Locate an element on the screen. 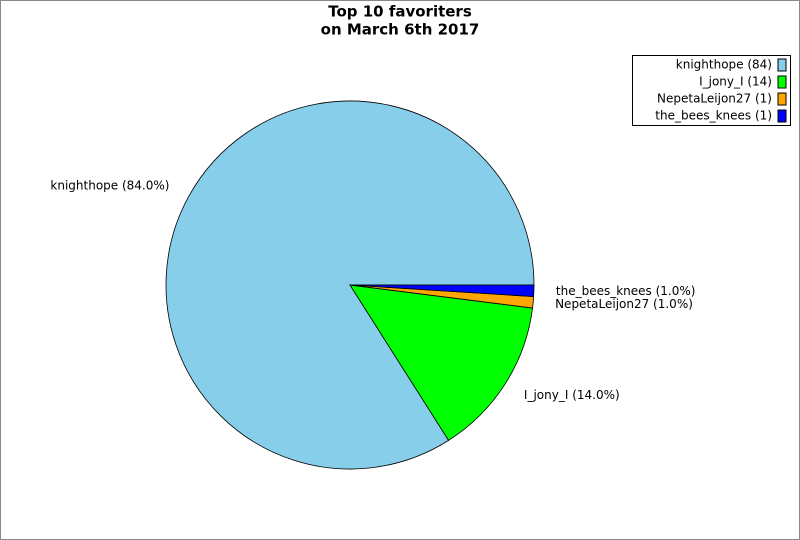 The height and width of the screenshot is (540, 800). legend-box is located at coordinates (711, 90).